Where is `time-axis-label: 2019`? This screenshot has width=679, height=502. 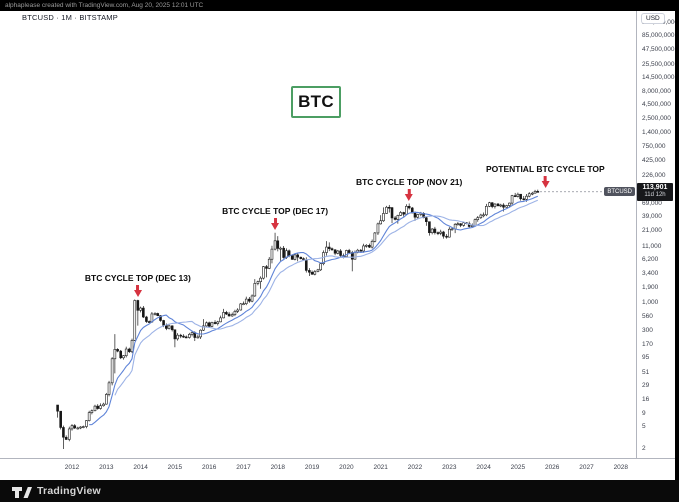
time-axis-label: 2019 is located at coordinates (312, 467).